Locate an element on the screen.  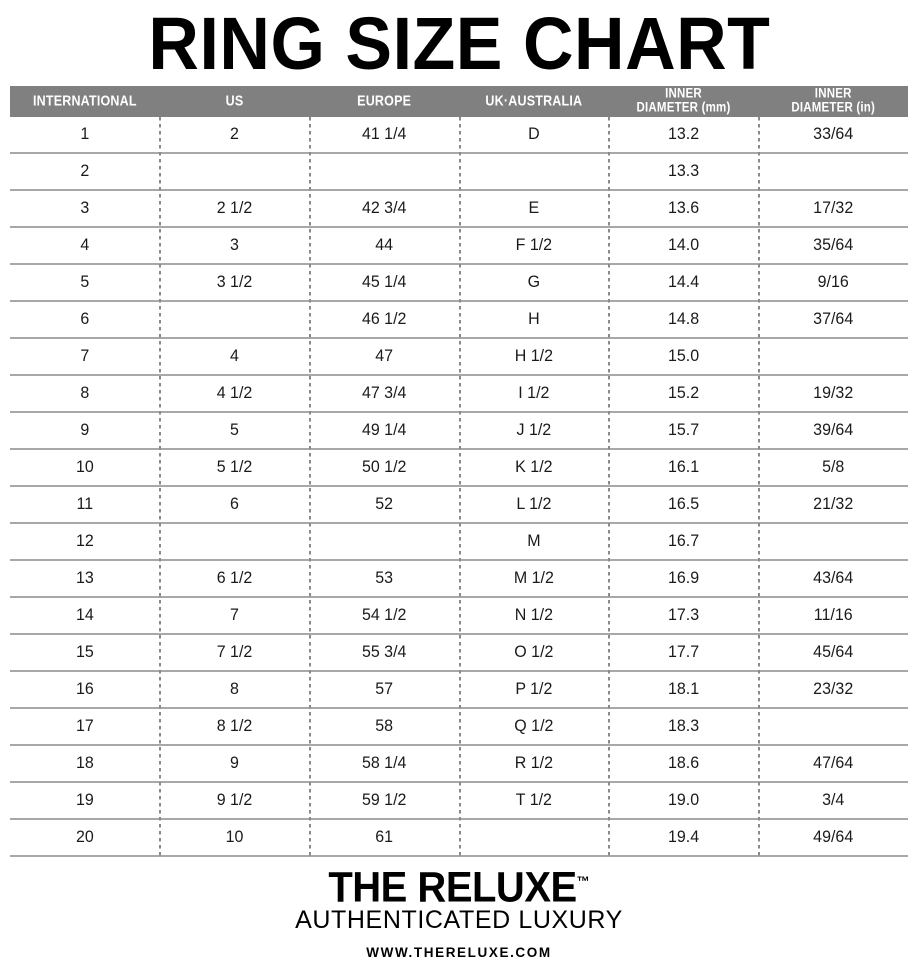
column-header-inner-diameter-mm-line2: DIAMETER (mm) is located at coordinates (683, 107).